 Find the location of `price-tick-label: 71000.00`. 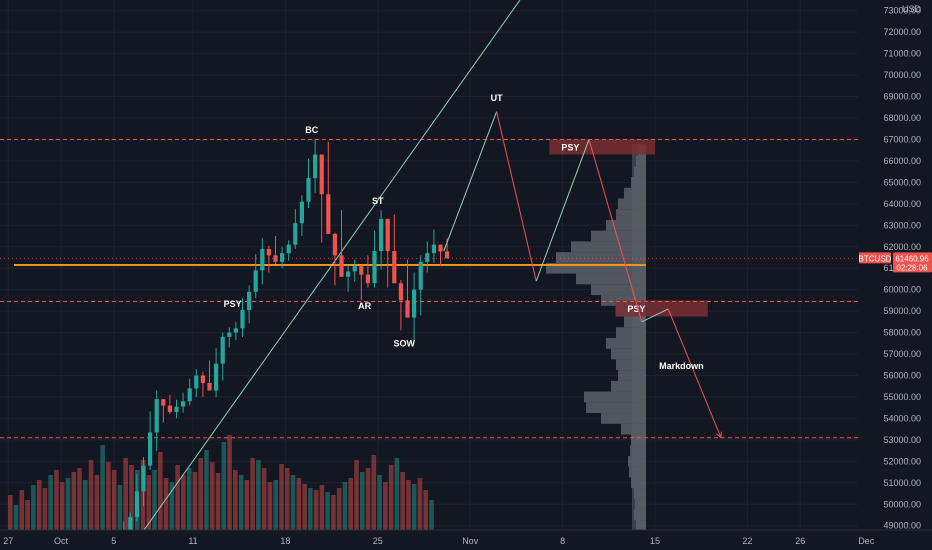

price-tick-label: 71000.00 is located at coordinates (902, 54).